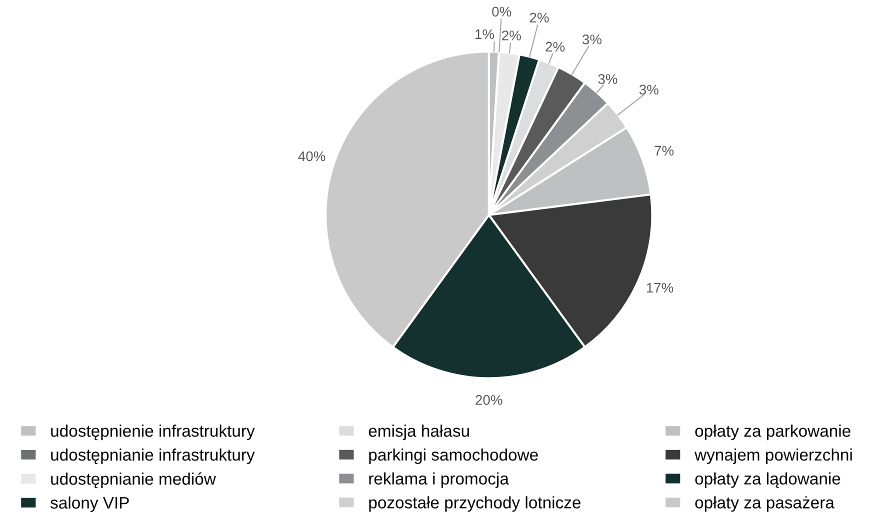 This screenshot has height=527, width=873. Describe the element at coordinates (767, 480) in the screenshot. I see `legend-label: opłaty za lądowanie` at that location.